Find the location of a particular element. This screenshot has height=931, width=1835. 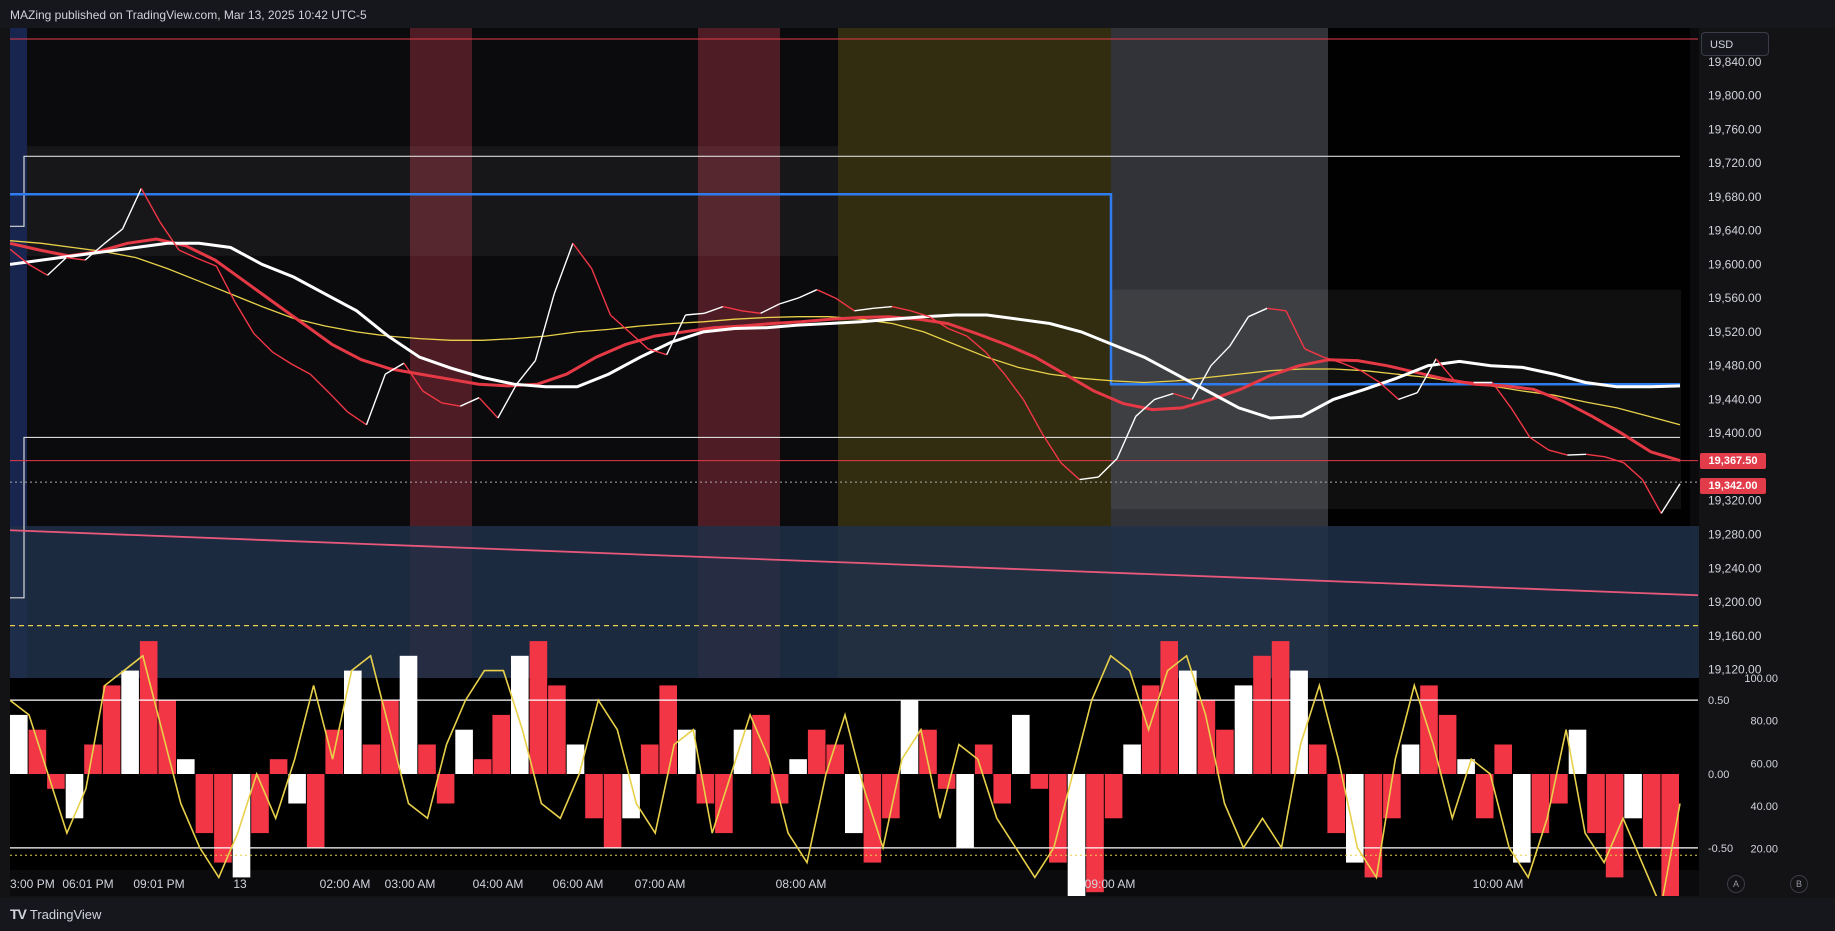

price-tick-label: 19,440.00 is located at coordinates (1735, 399).